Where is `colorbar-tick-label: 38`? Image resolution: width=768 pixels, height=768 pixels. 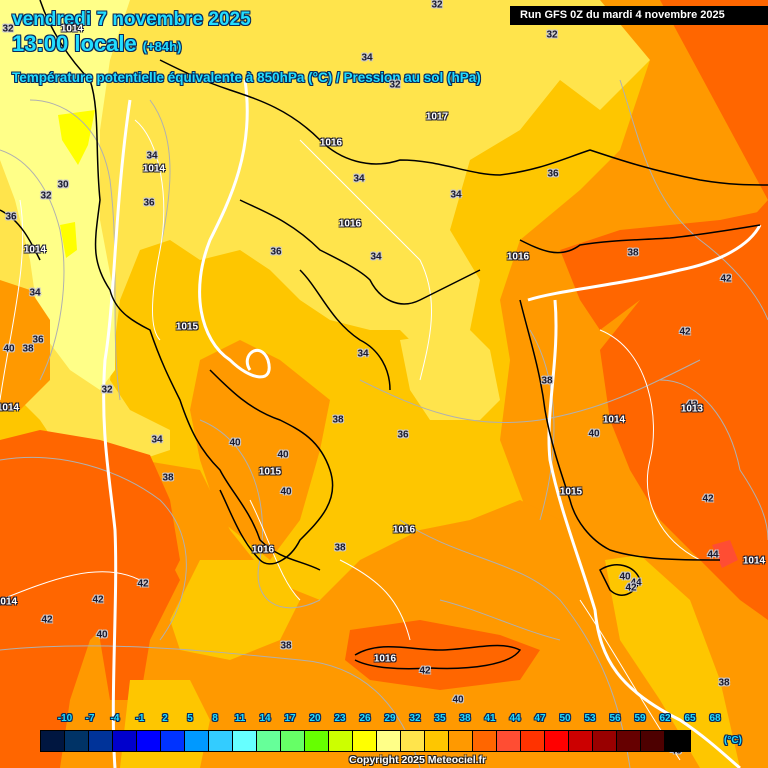
colorbar-tick-label: 38 is located at coordinates (465, 718).